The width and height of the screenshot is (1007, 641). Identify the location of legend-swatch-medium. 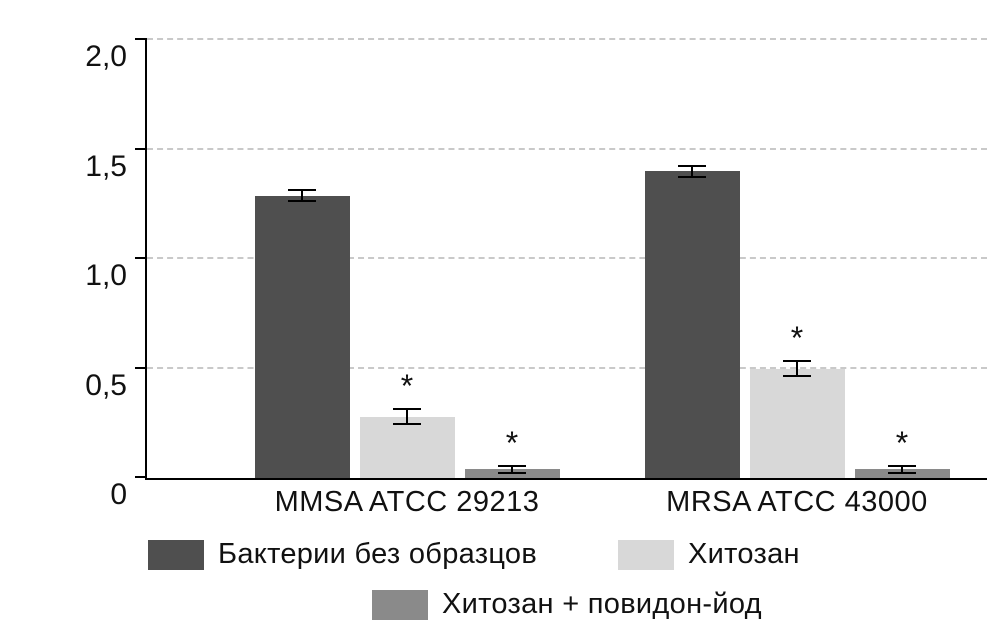
(400, 604).